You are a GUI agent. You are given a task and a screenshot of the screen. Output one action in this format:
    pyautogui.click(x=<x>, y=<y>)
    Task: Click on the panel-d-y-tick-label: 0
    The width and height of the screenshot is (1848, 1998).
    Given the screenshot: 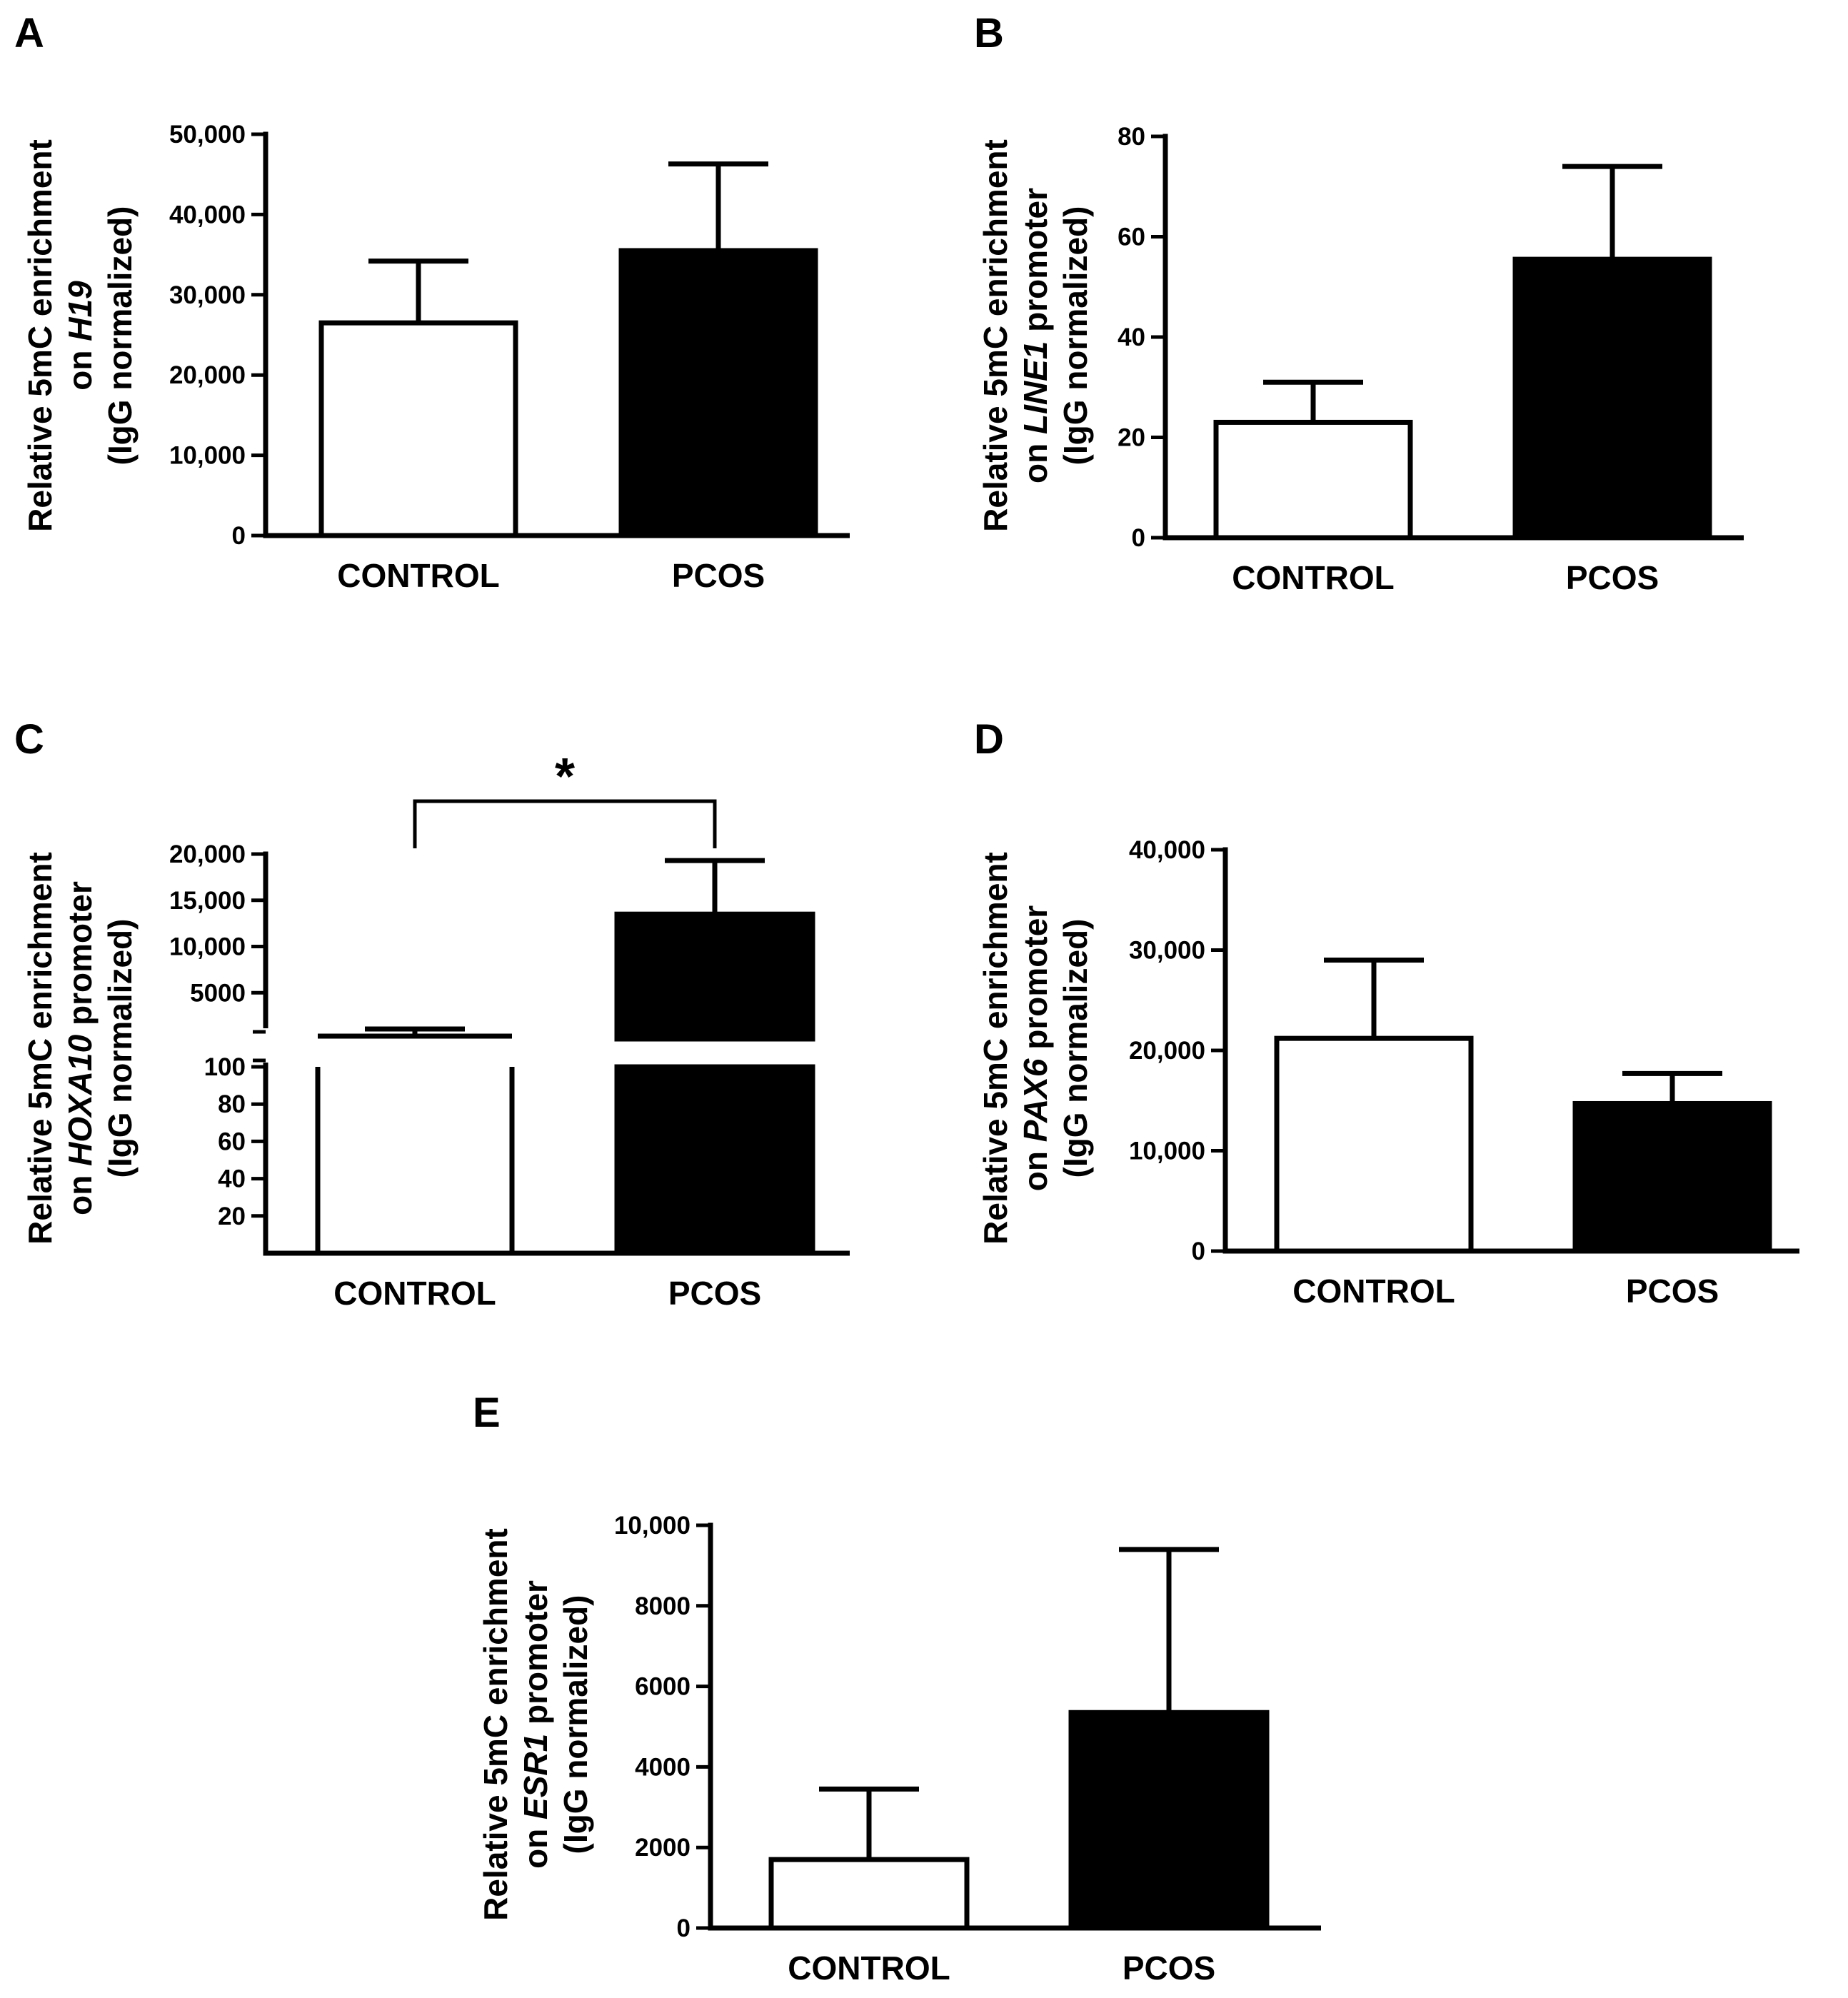 What is the action you would take?
    pyautogui.click(x=1198, y=1252)
    